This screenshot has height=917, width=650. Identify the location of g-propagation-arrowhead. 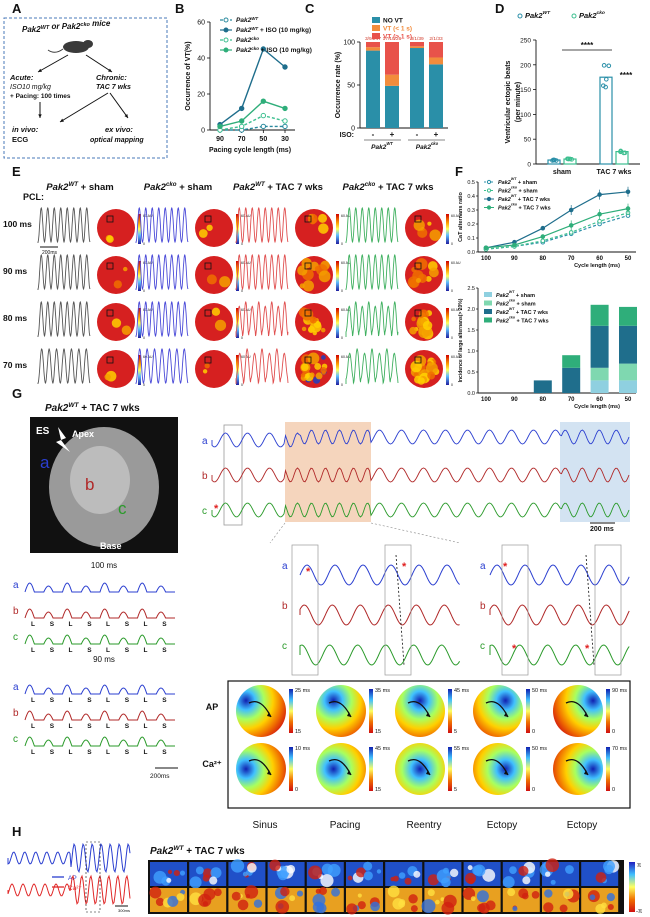
(269, 714).